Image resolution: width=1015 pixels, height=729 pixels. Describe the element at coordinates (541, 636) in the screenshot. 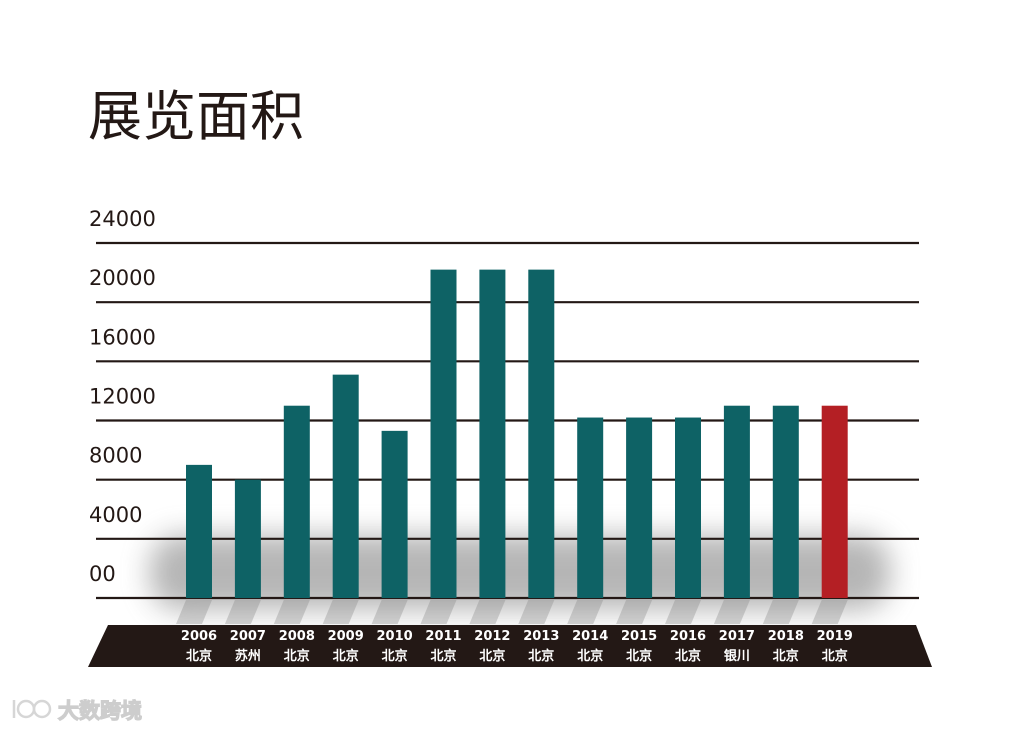

I see `x-tick-year: 2013` at that location.